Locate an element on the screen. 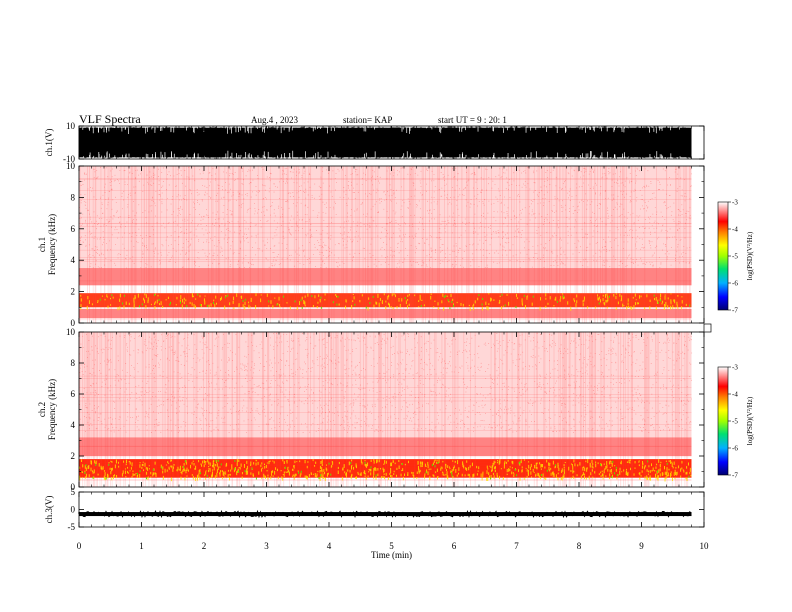 This screenshot has width=792, height=612. waveform-band is located at coordinates (385, 514).